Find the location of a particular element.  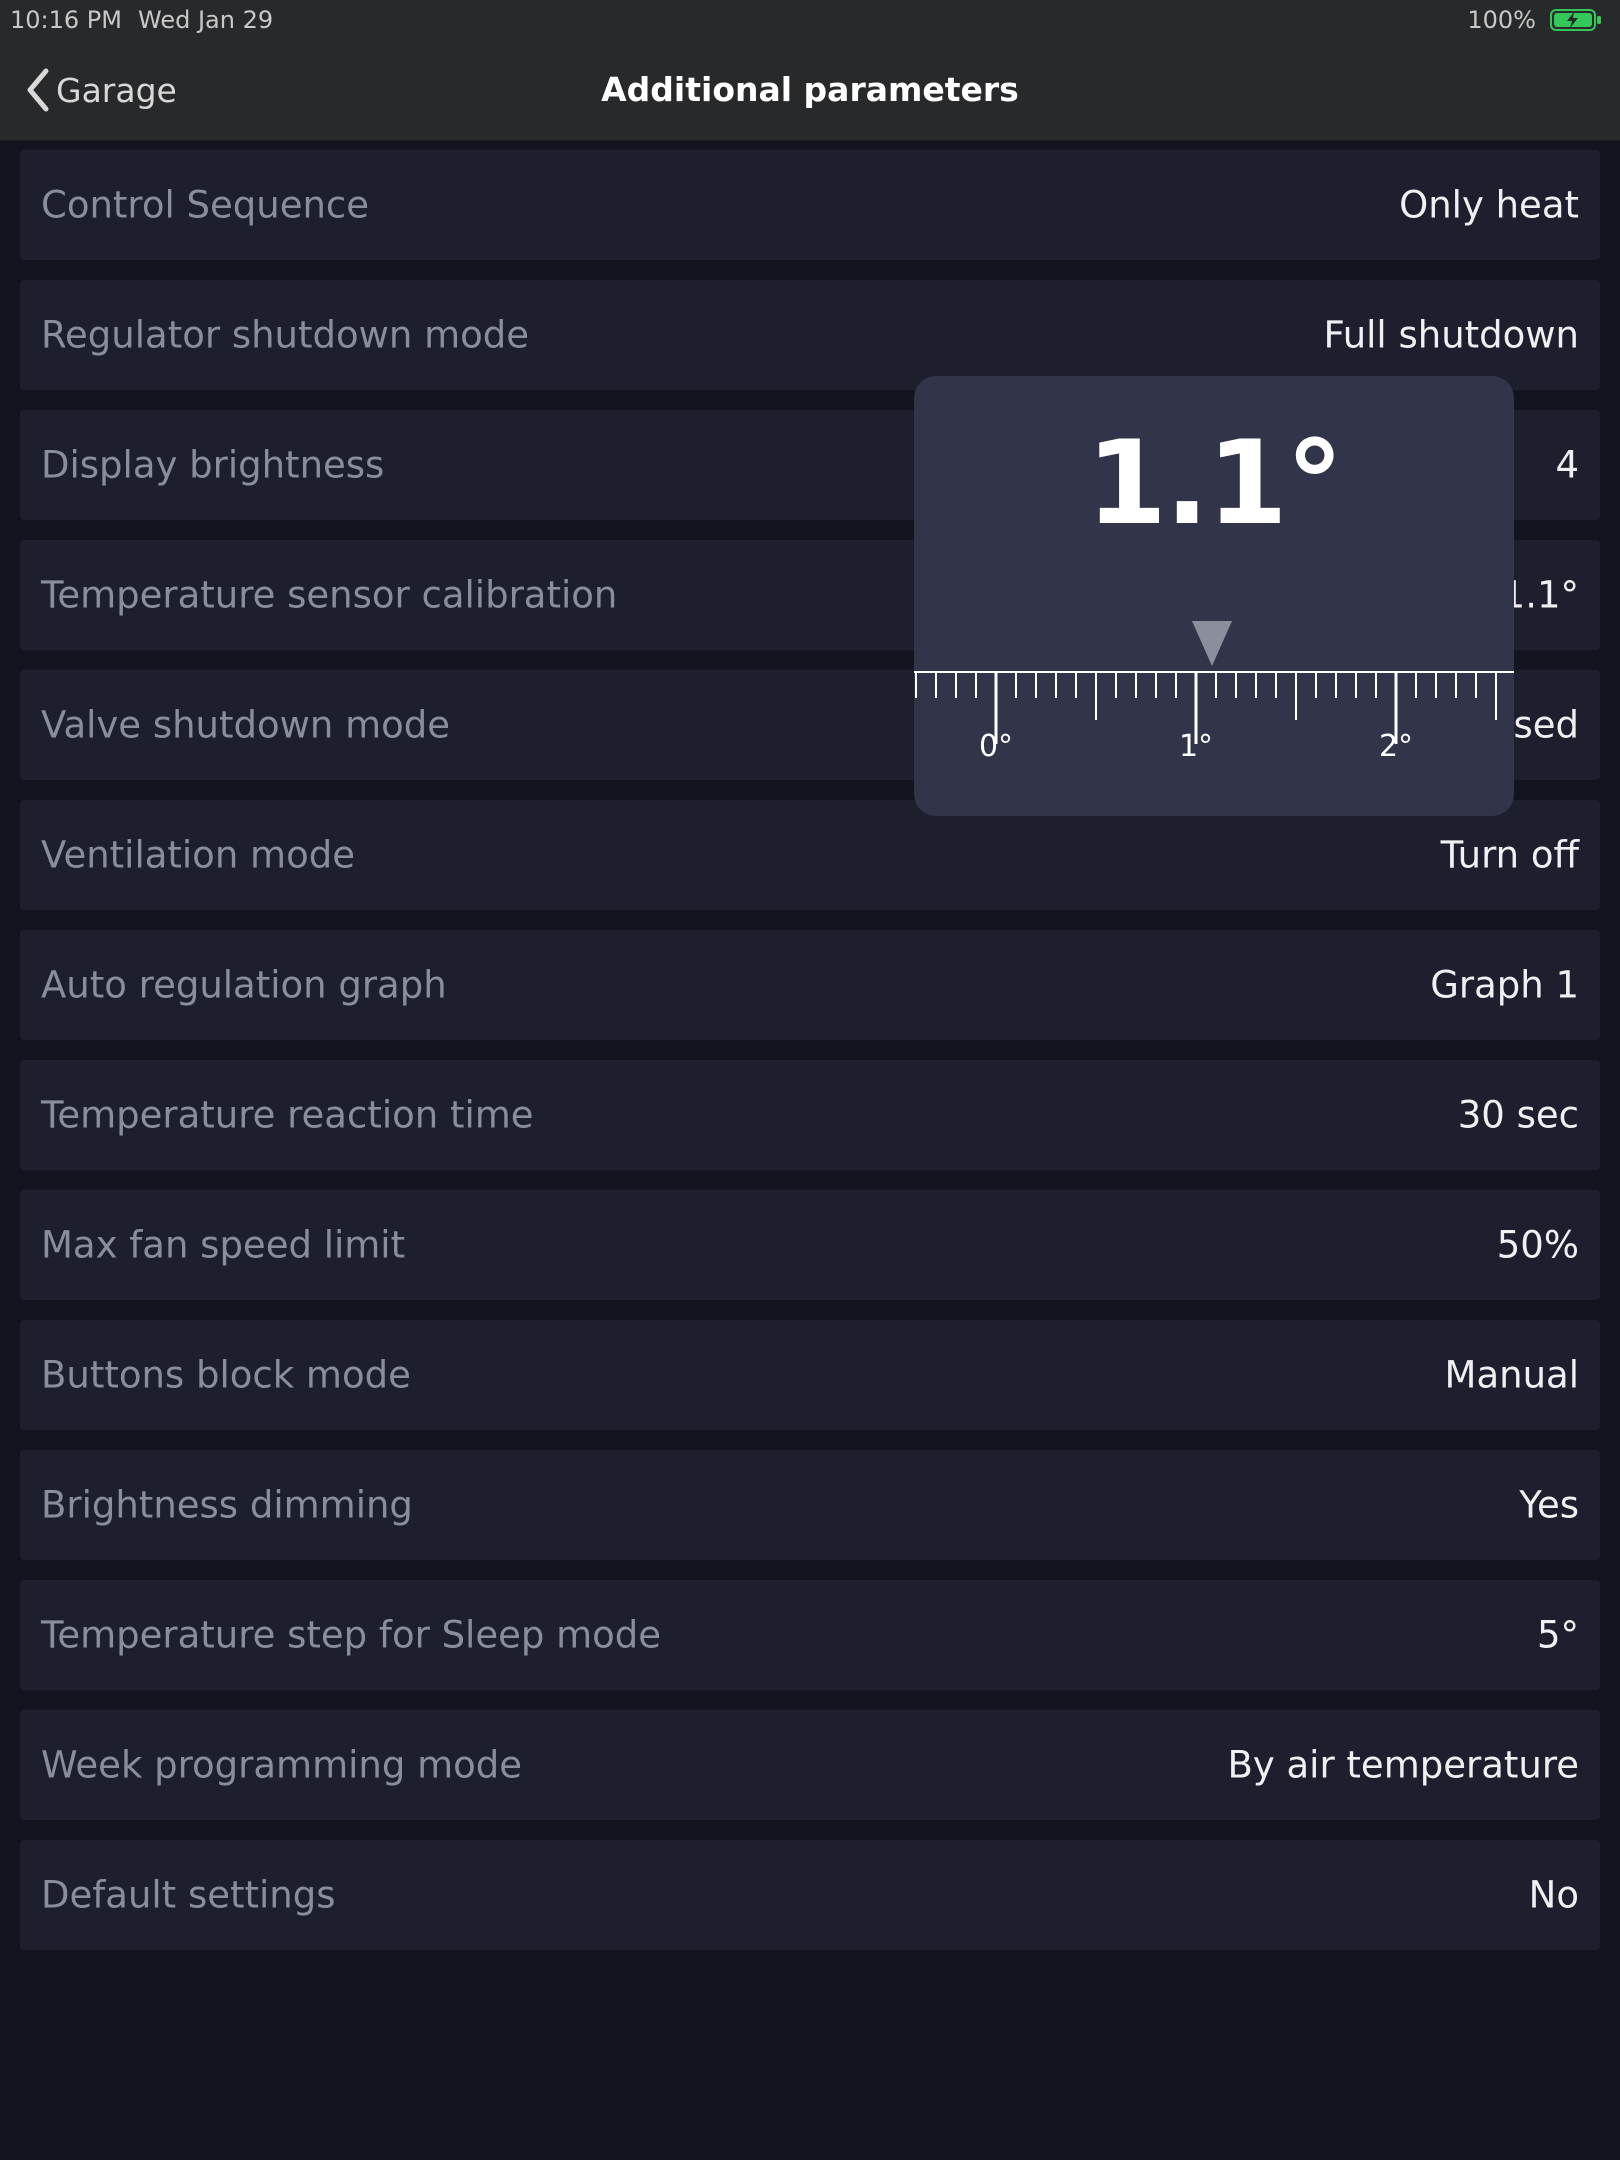

status-date: Wed Jan 29 is located at coordinates (206, 20).